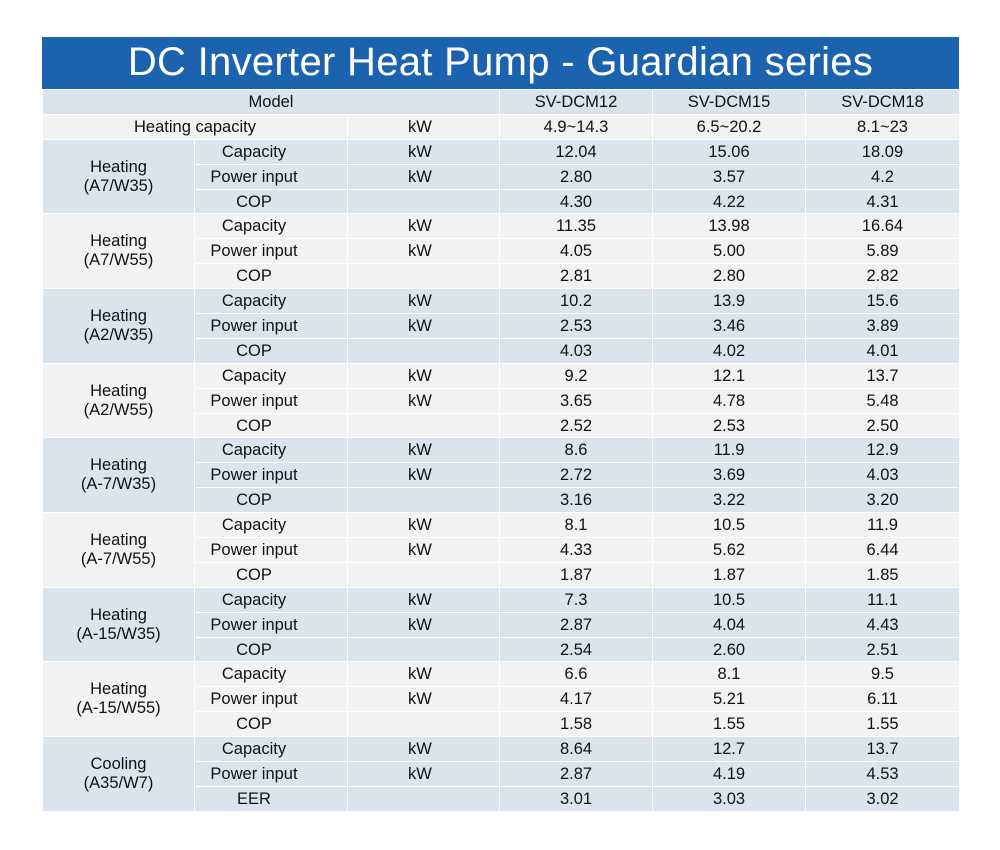 This screenshot has width=1000, height=850. What do you see at coordinates (729, 400) in the screenshot?
I see `metric-value: 4.78` at bounding box center [729, 400].